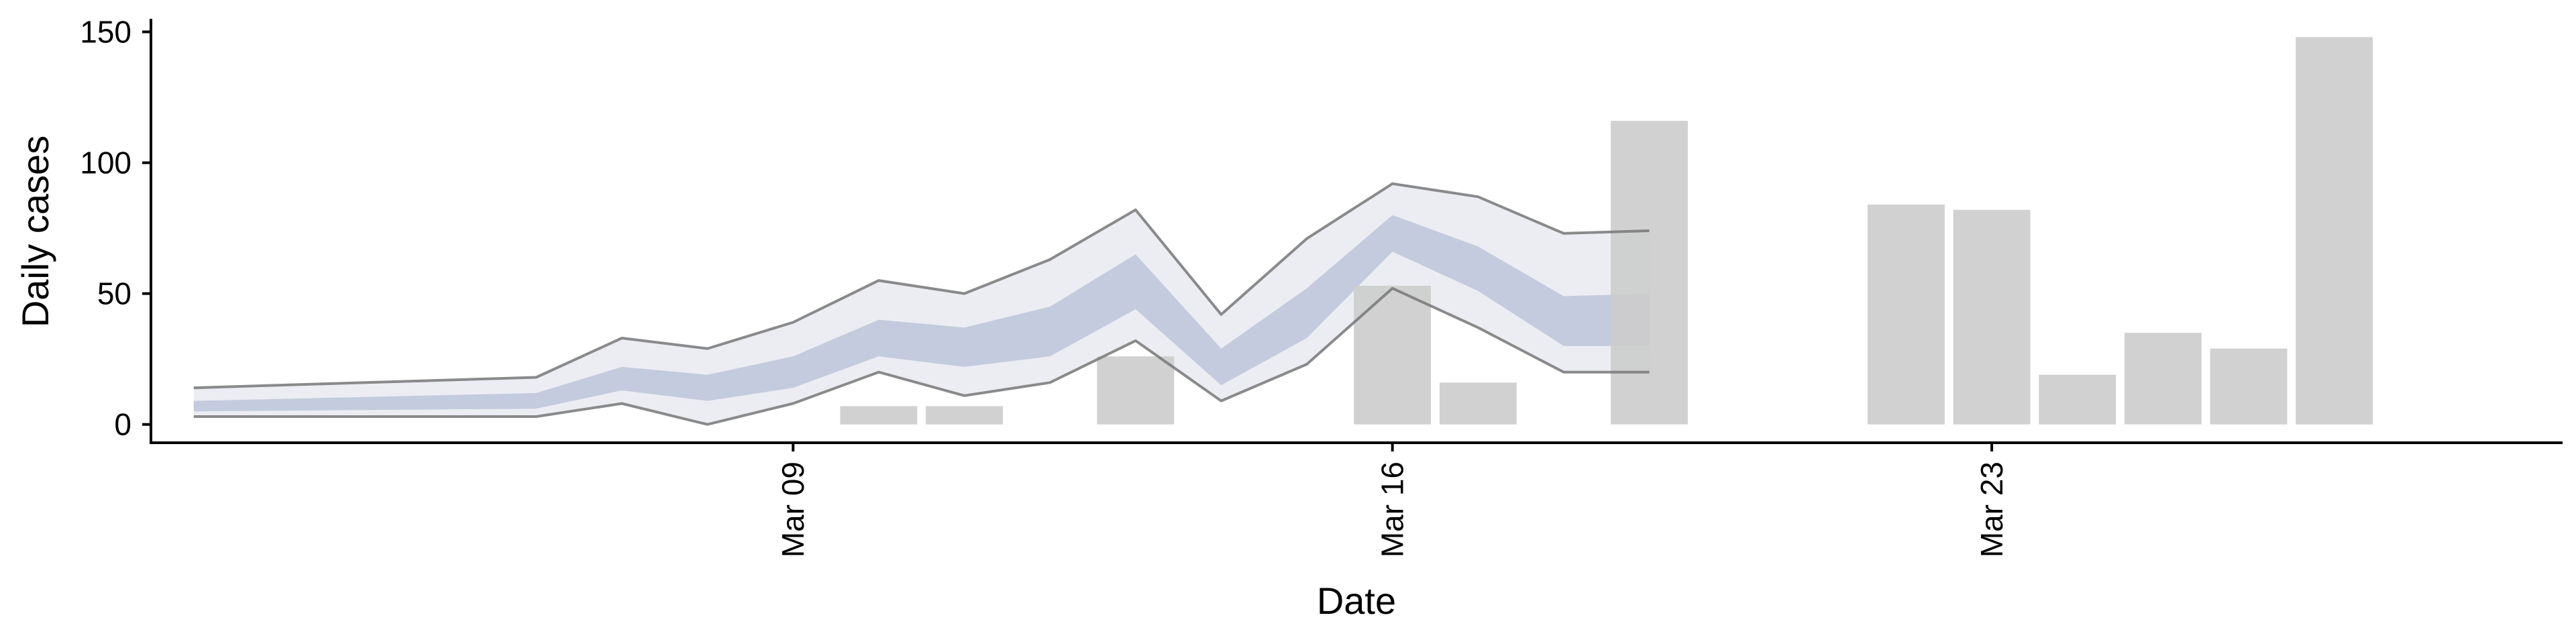  I want to click on x-tick-label: Mar 09, so click(792, 509).